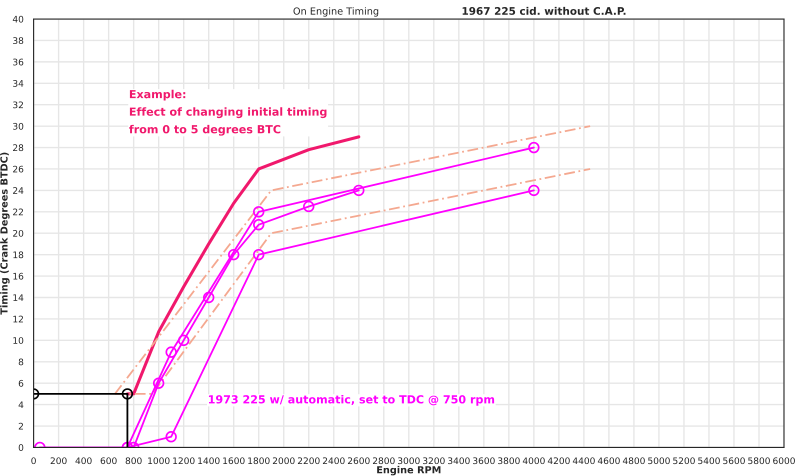 The height and width of the screenshot is (476, 800). Describe the element at coordinates (18, 212) in the screenshot. I see `y-tick-label: 22` at that location.